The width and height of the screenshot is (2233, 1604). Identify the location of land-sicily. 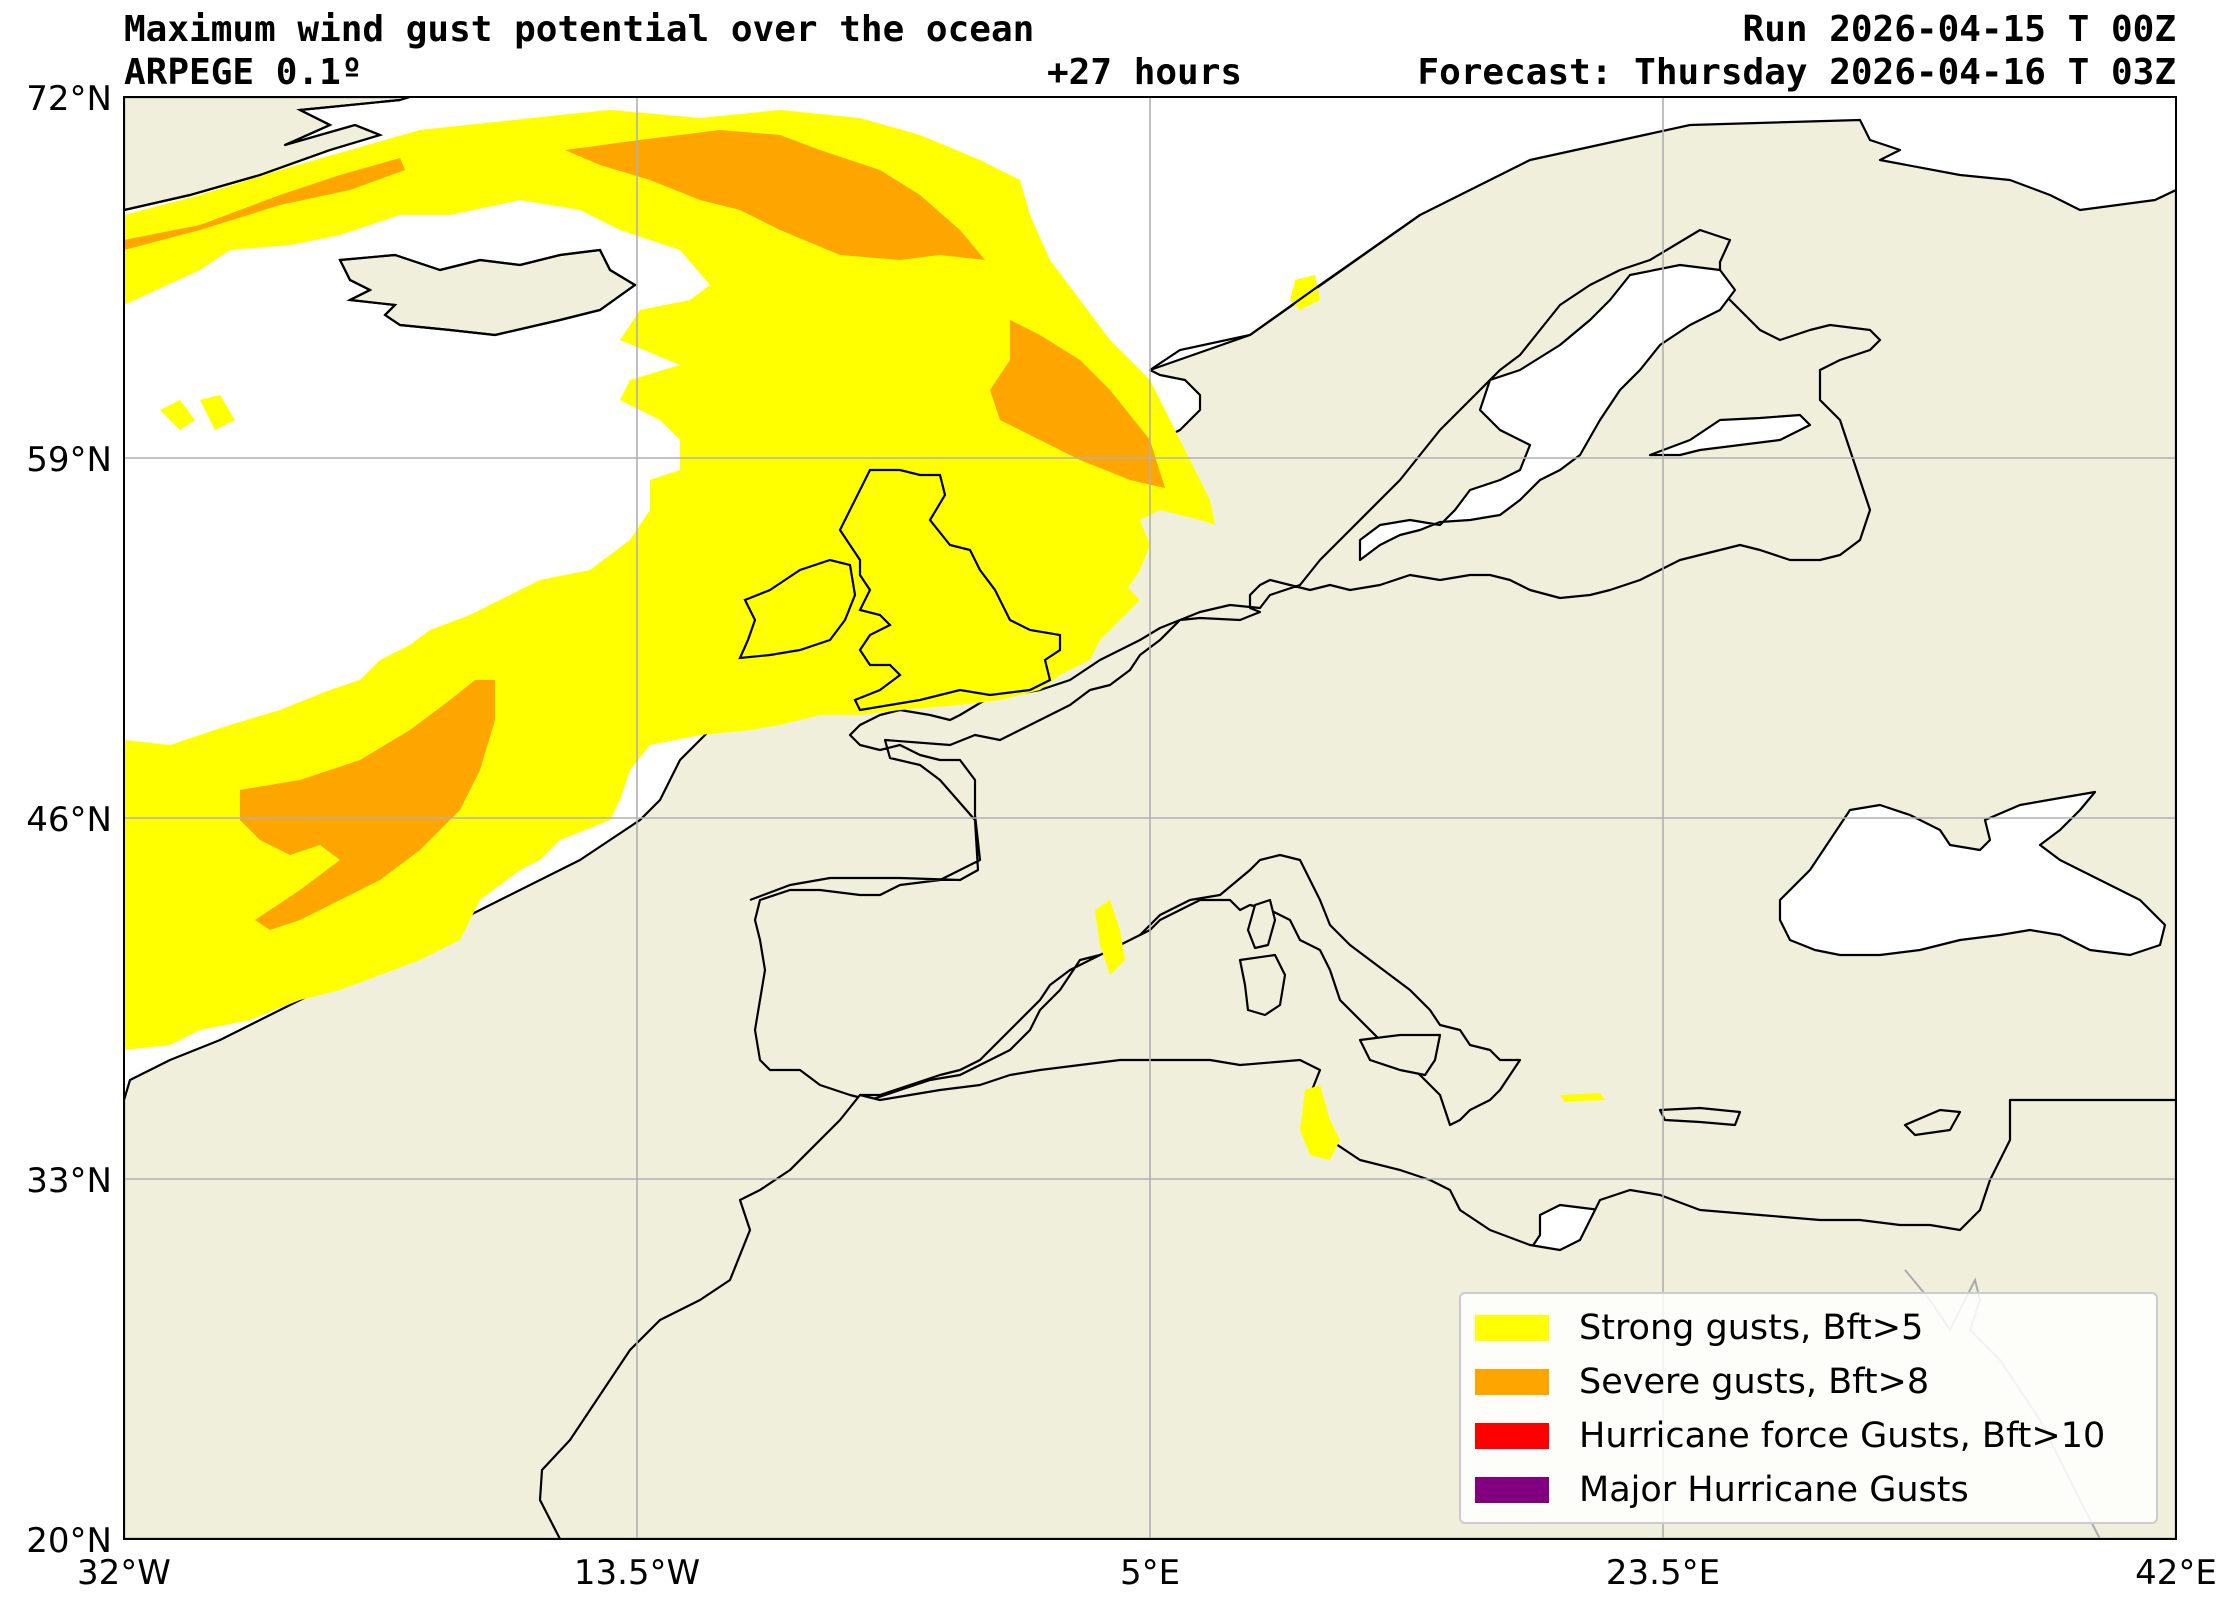
(1400, 1055).